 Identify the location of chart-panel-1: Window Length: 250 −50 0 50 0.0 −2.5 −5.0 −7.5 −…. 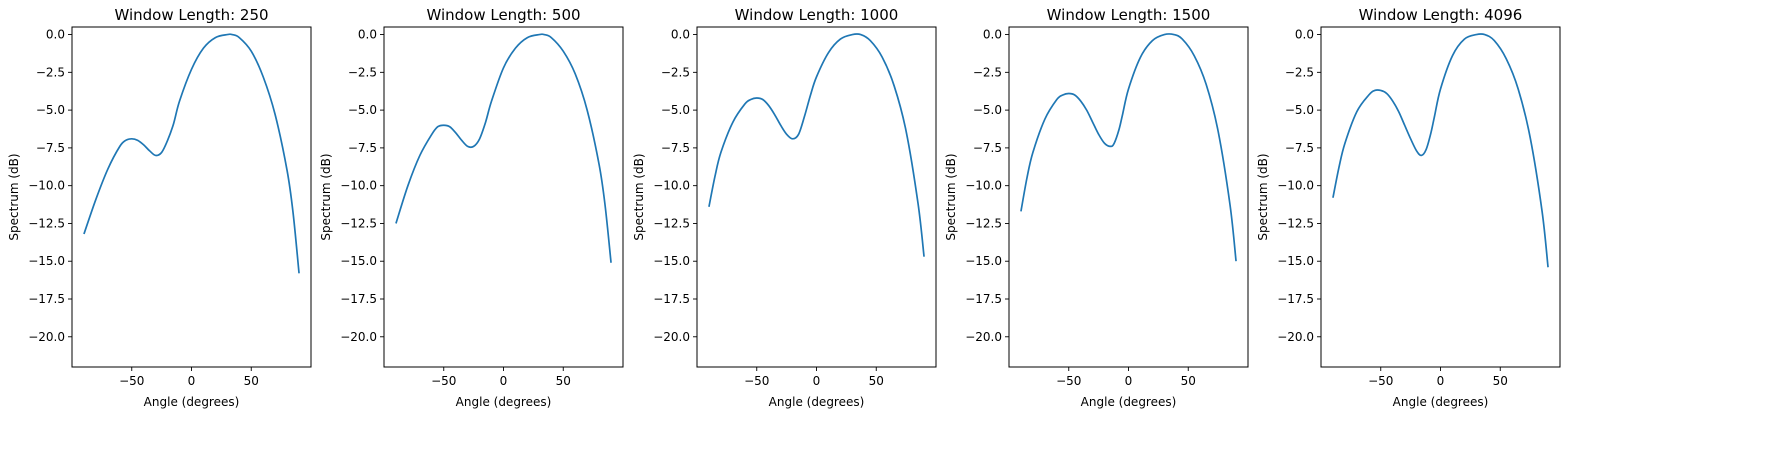
(159, 207).